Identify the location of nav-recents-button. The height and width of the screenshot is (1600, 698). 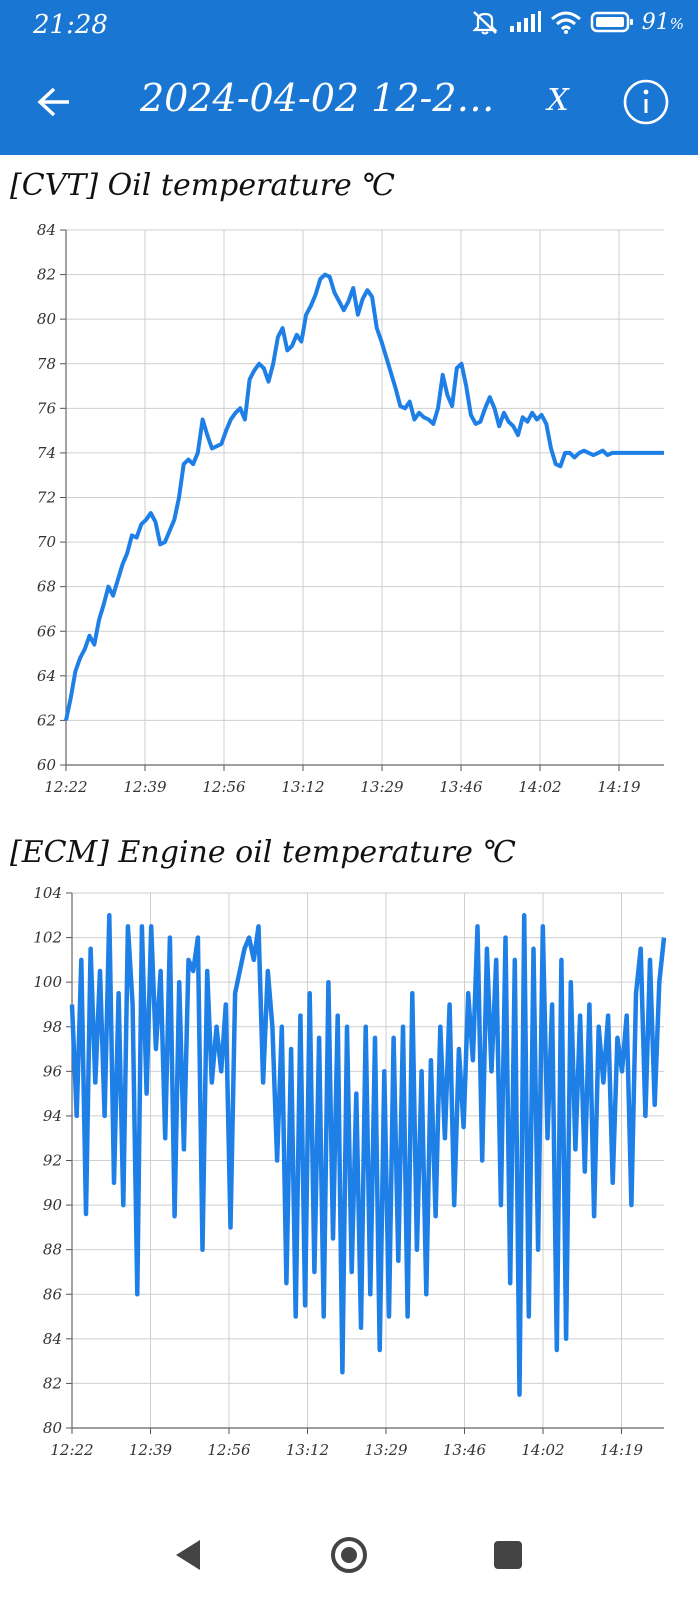
(508, 1555).